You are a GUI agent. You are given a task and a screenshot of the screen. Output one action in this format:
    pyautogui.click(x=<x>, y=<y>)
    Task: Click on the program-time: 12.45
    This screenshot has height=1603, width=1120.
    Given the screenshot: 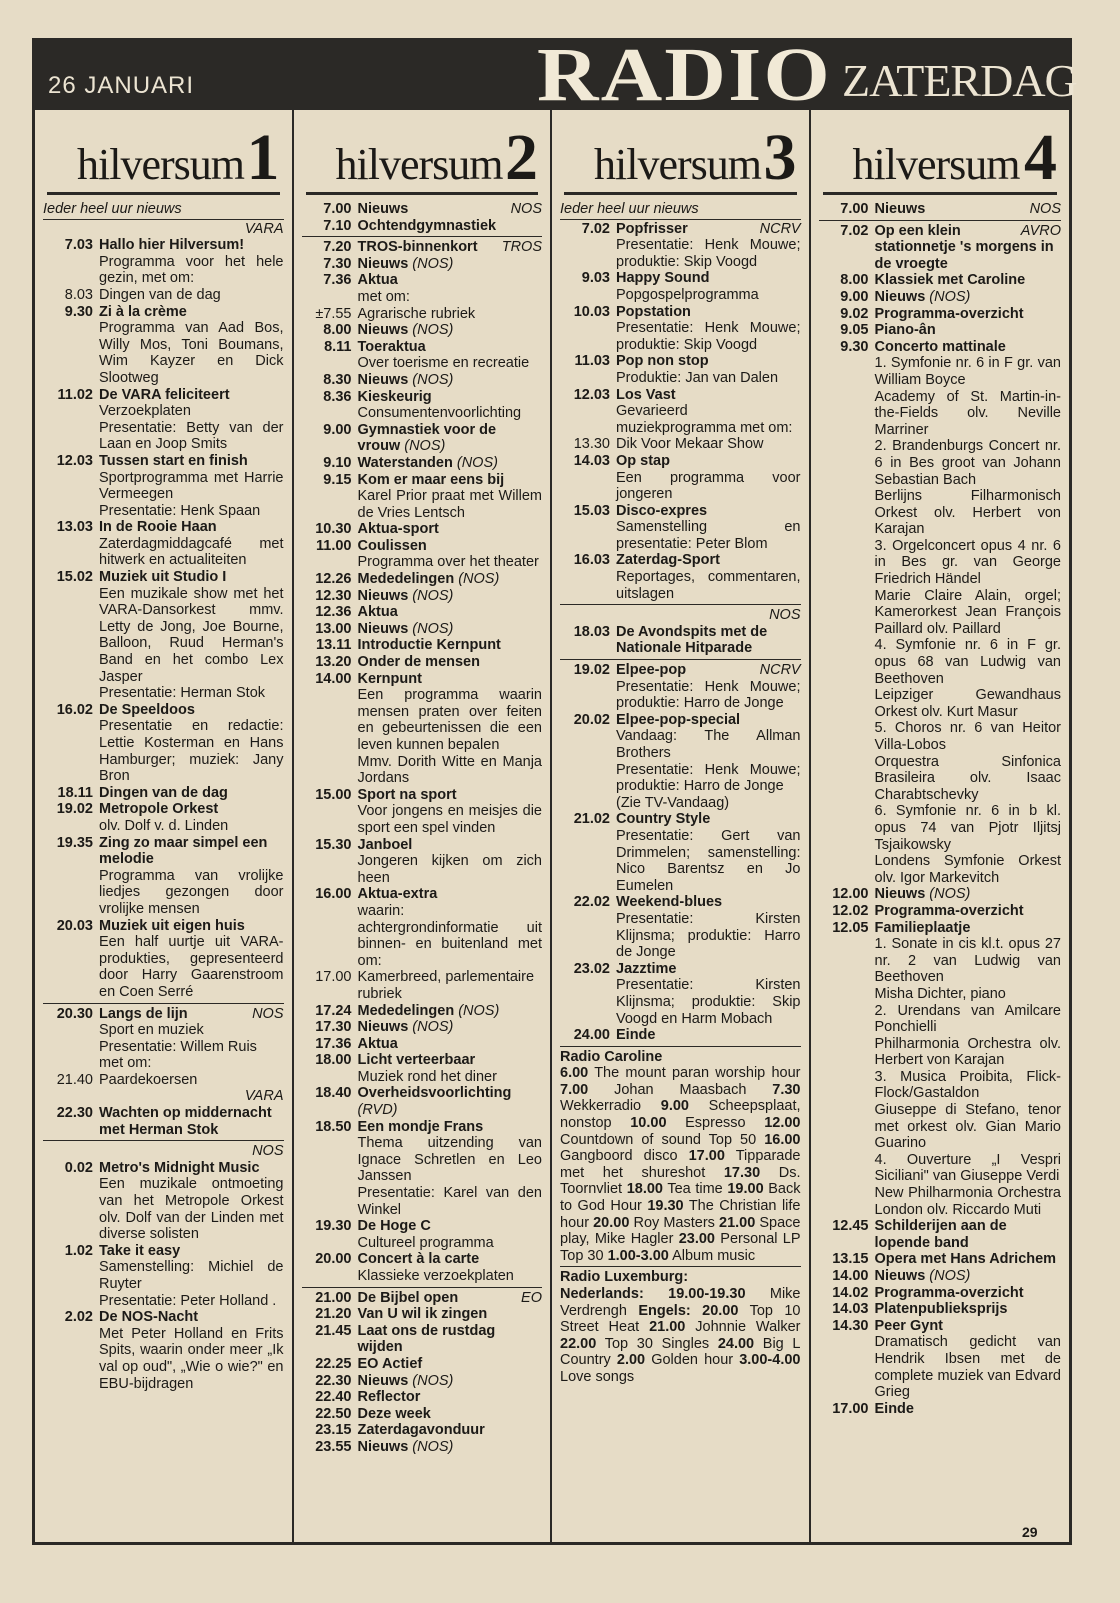 What is the action you would take?
    pyautogui.click(x=850, y=1226)
    